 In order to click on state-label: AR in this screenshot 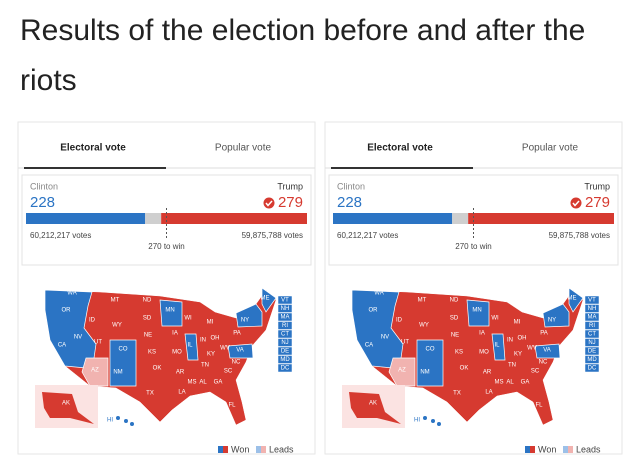, I will do `click(180, 373)`.